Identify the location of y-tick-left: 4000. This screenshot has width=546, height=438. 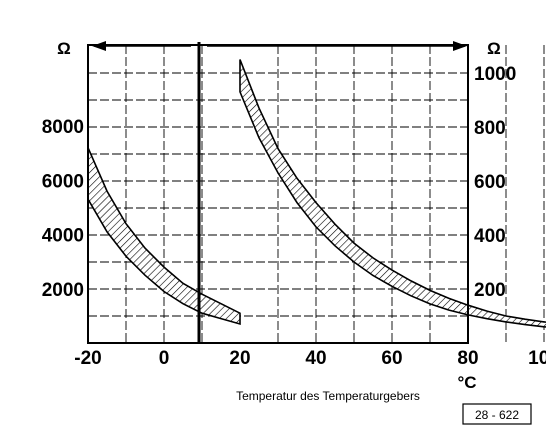
(63, 236).